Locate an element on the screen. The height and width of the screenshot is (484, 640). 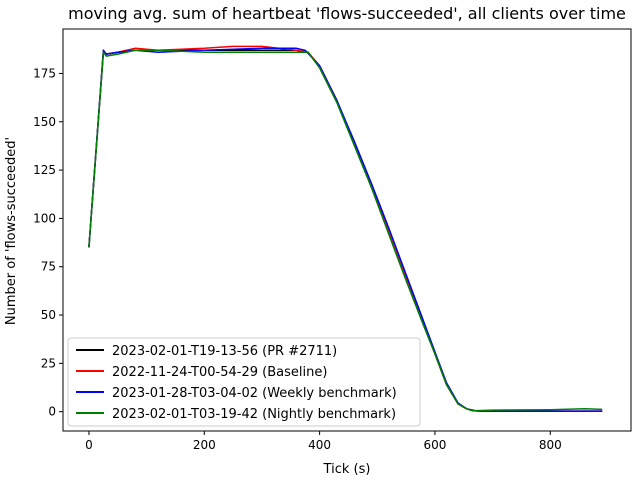
y-tick-label: 50 is located at coordinates (48, 315).